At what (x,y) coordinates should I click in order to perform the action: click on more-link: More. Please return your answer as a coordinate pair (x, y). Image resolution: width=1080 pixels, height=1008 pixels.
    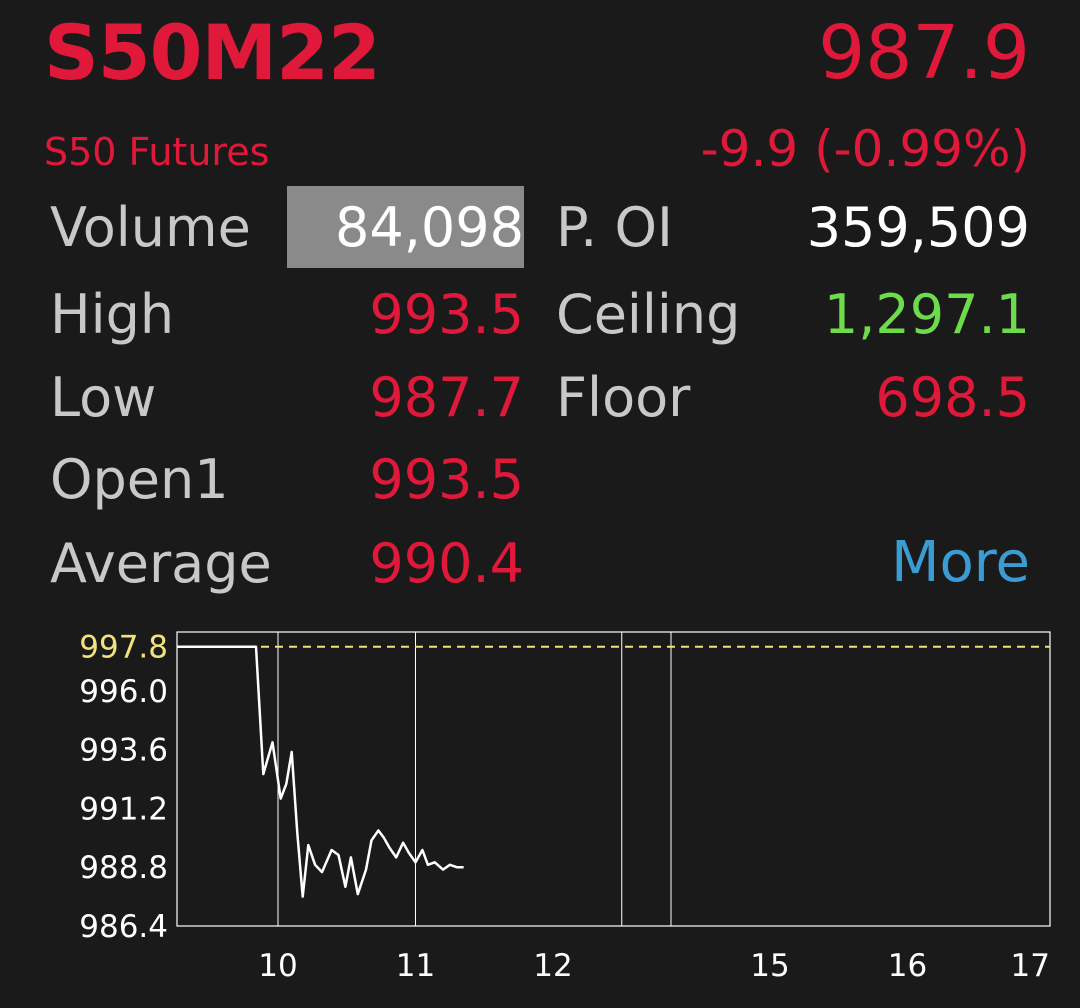
    Looking at the image, I should click on (960, 562).